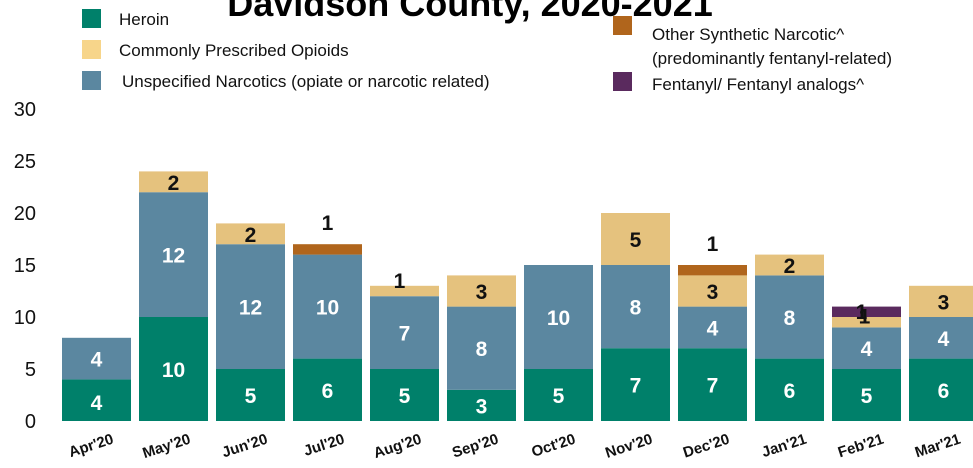 The height and width of the screenshot is (468, 973). I want to click on y-tick-label: 25, so click(25, 162).